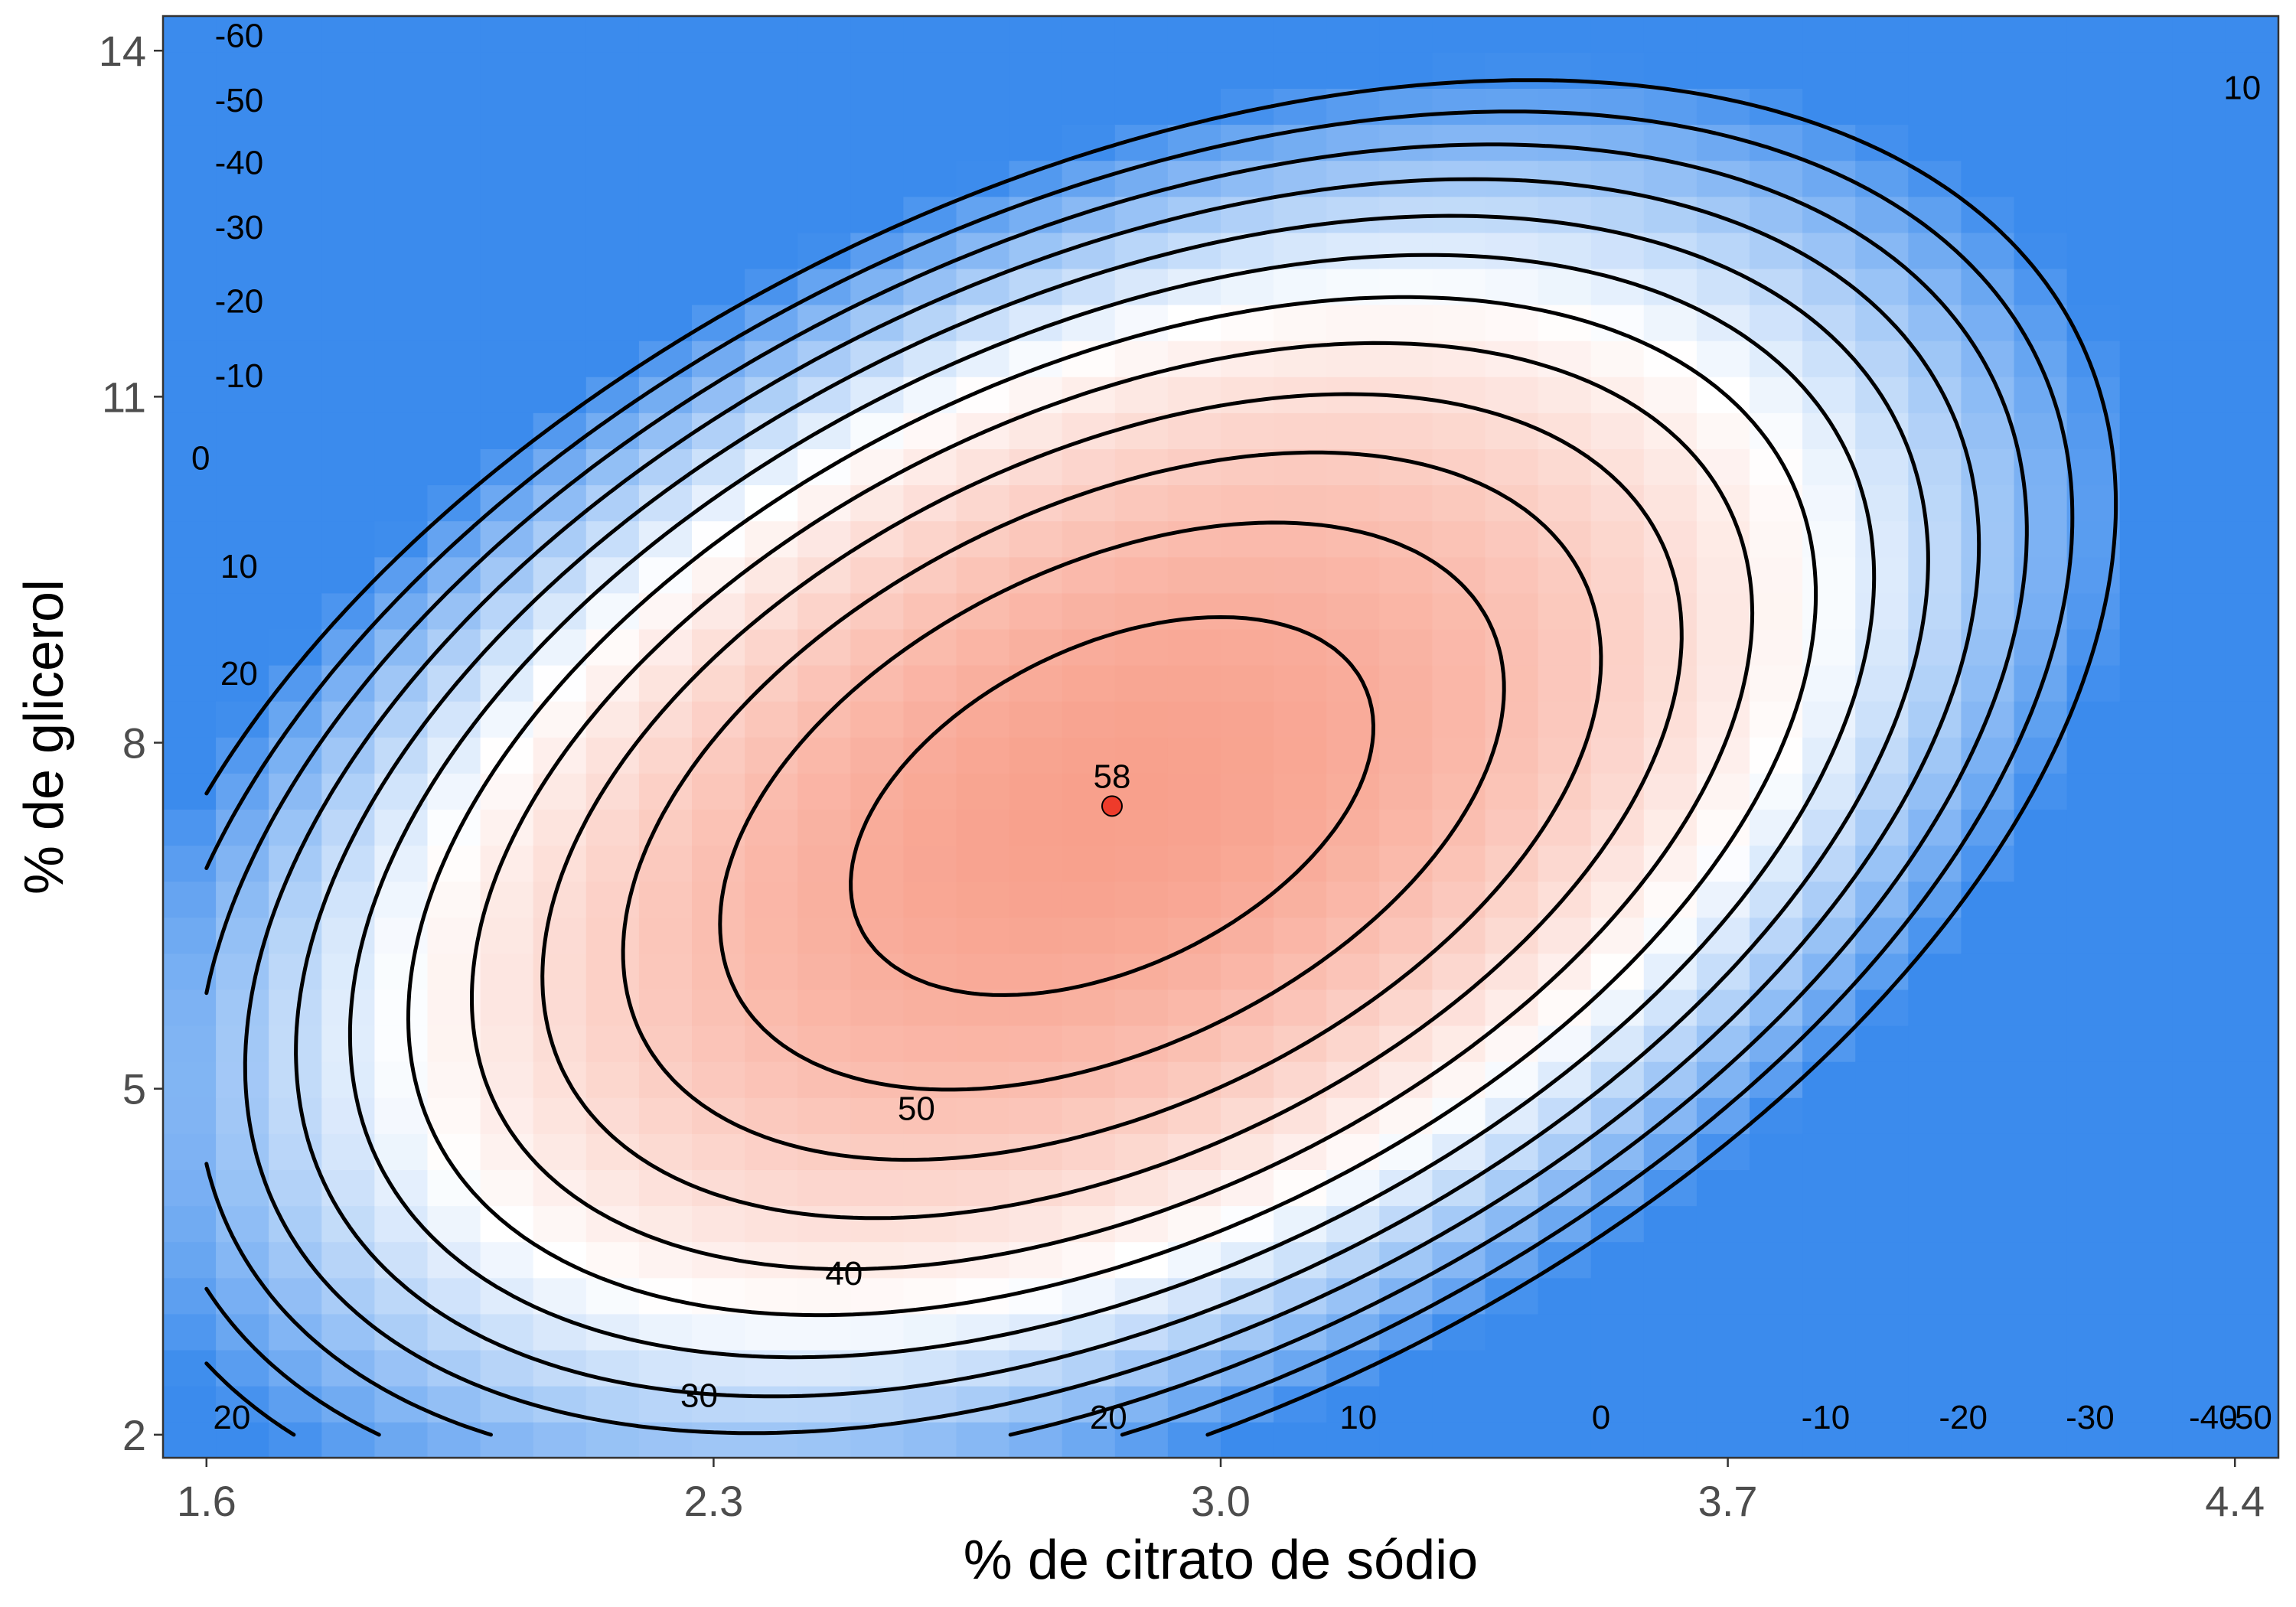 Image resolution: width=2296 pixels, height=1607 pixels. Describe the element at coordinates (1112, 776) in the screenshot. I see `optimum-label: 58` at that location.